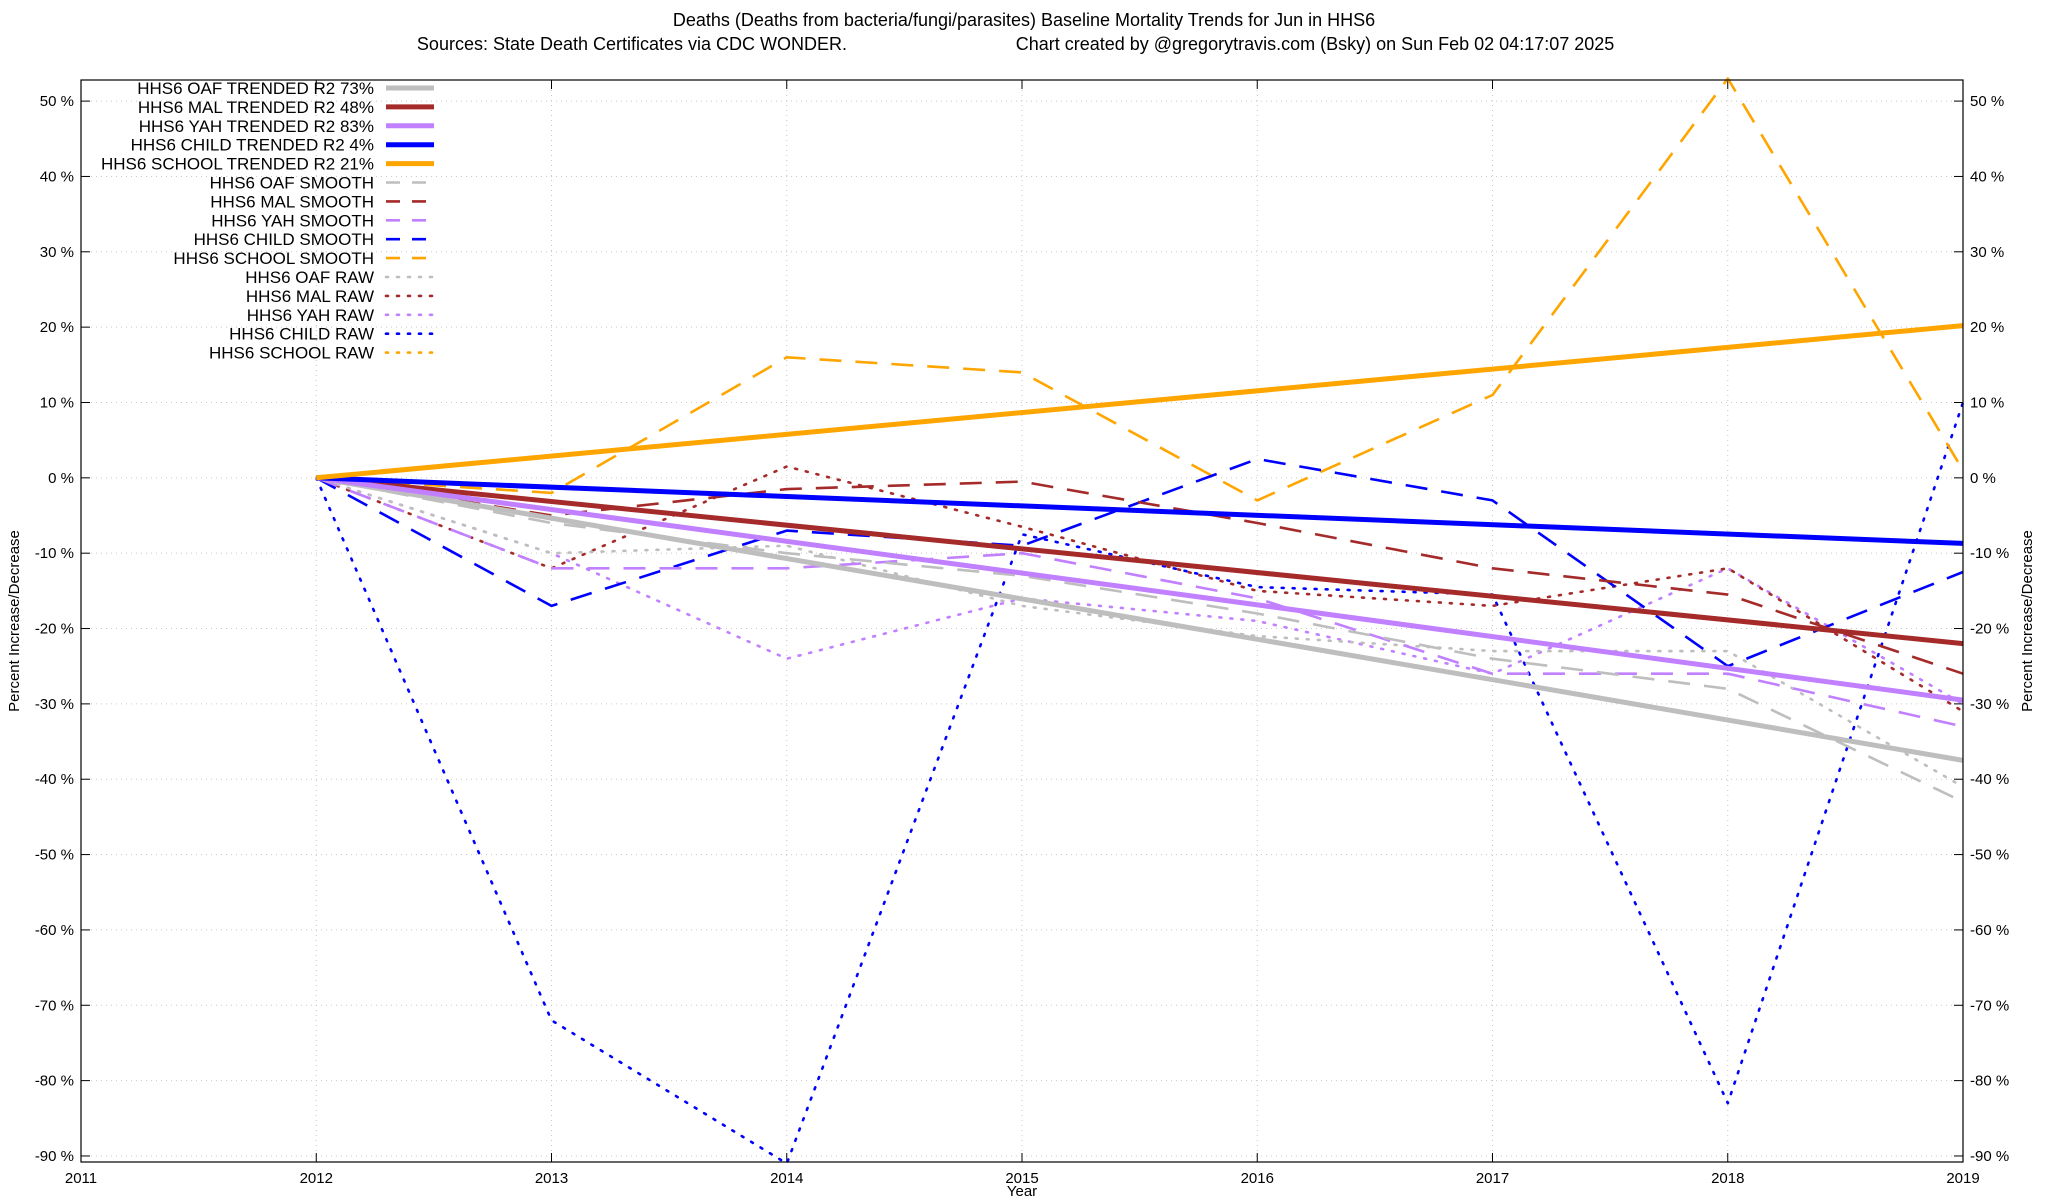 Image resolution: width=2048 pixels, height=1200 pixels. I want to click on y-tick-label-right: -50 %, so click(1989, 855).